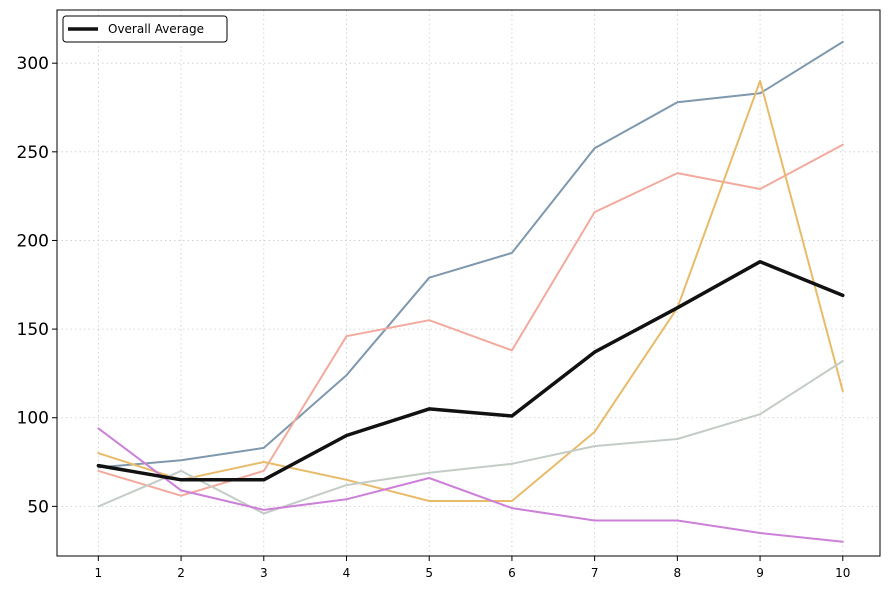 This screenshot has width=889, height=590. I want to click on legend: Overall Average, so click(145, 29).